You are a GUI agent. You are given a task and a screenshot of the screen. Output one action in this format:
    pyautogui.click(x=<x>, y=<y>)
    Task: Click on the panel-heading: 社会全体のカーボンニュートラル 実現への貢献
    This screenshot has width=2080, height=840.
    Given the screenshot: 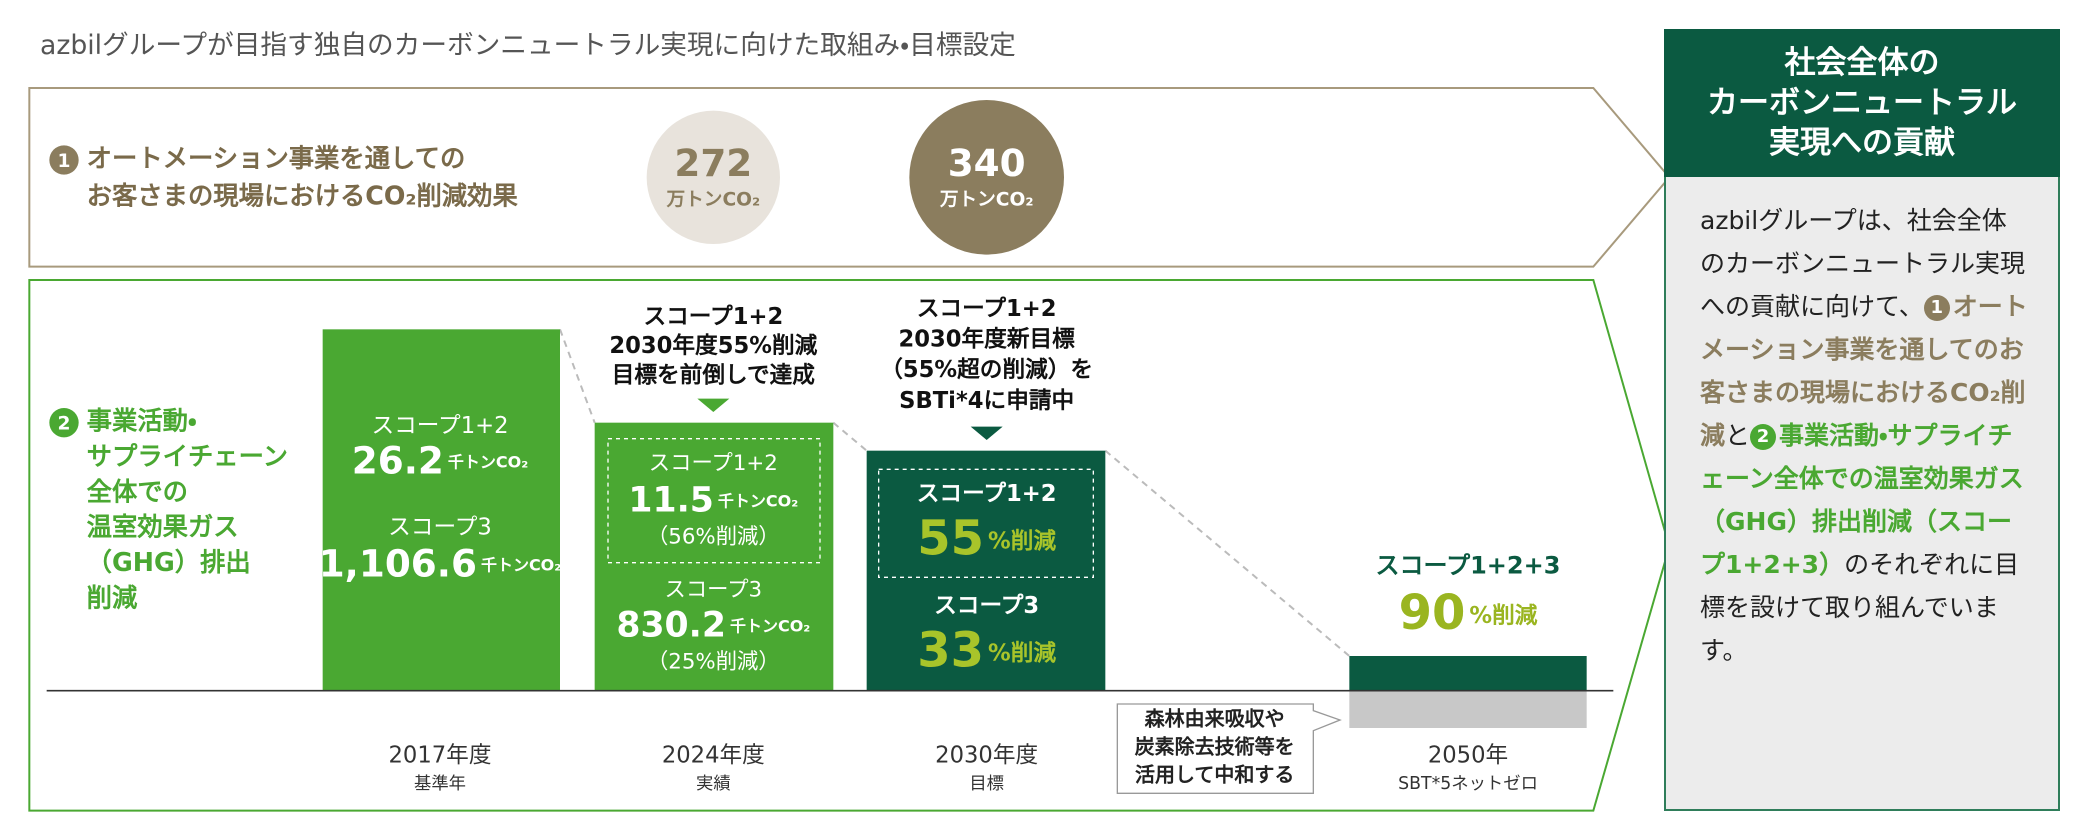 What is the action you would take?
    pyautogui.click(x=1862, y=103)
    